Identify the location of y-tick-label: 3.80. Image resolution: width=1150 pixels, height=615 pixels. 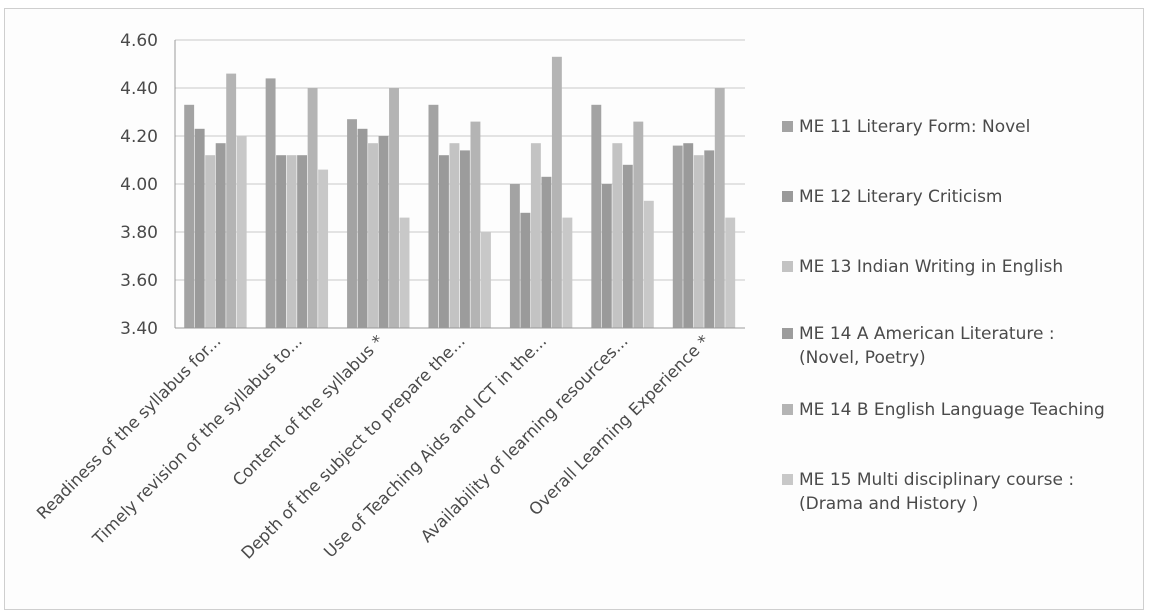
(139, 233).